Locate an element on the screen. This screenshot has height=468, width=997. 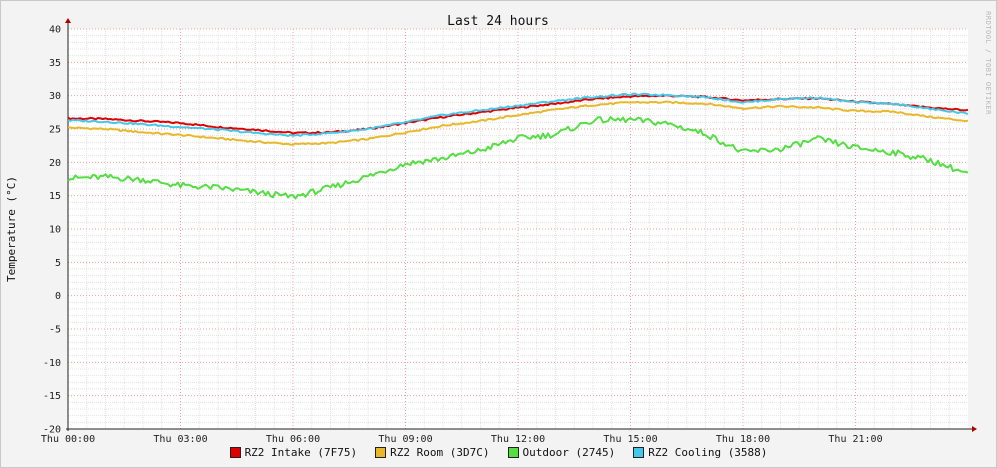
y-tick-label: 5 is located at coordinates (58, 263).